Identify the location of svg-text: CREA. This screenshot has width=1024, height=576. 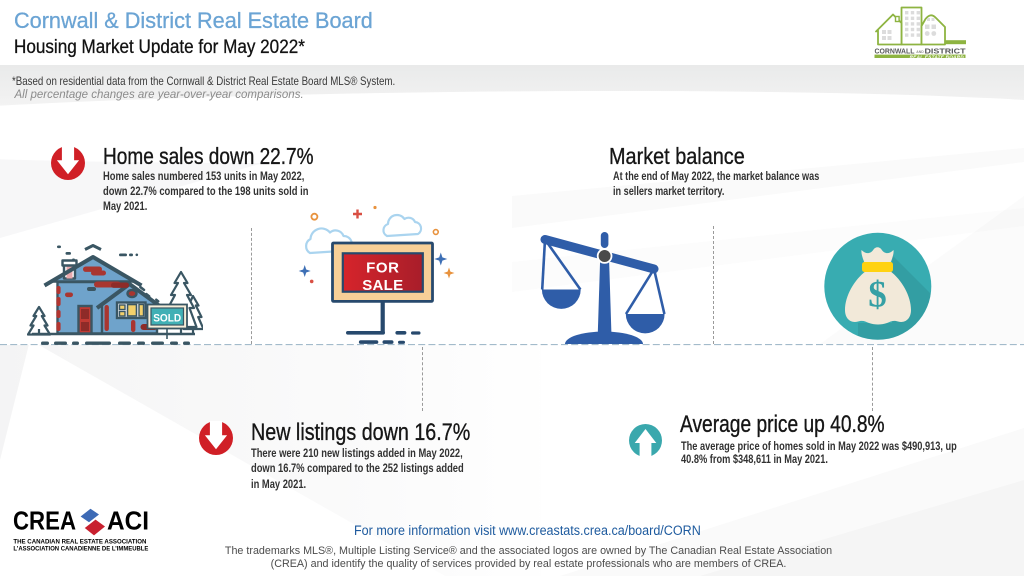
(44, 521).